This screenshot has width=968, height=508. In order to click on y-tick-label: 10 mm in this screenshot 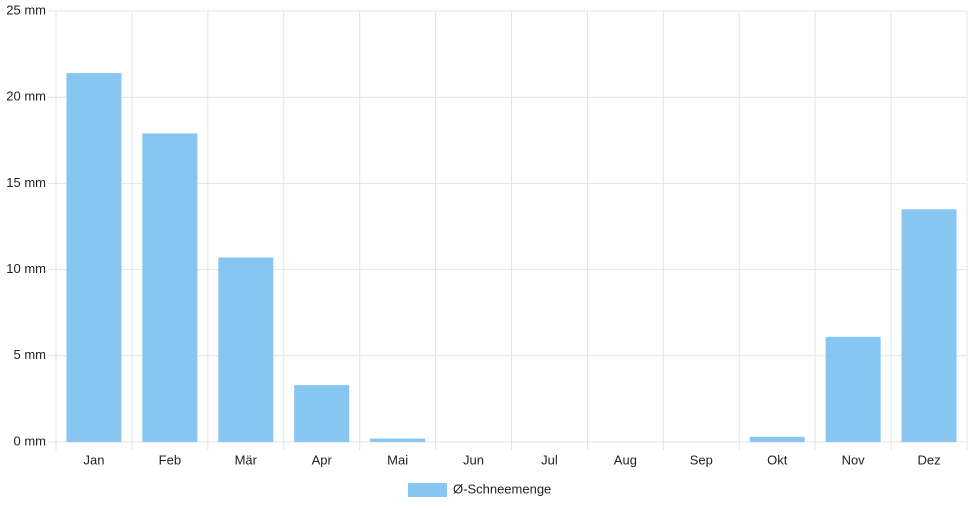, I will do `click(26, 268)`.